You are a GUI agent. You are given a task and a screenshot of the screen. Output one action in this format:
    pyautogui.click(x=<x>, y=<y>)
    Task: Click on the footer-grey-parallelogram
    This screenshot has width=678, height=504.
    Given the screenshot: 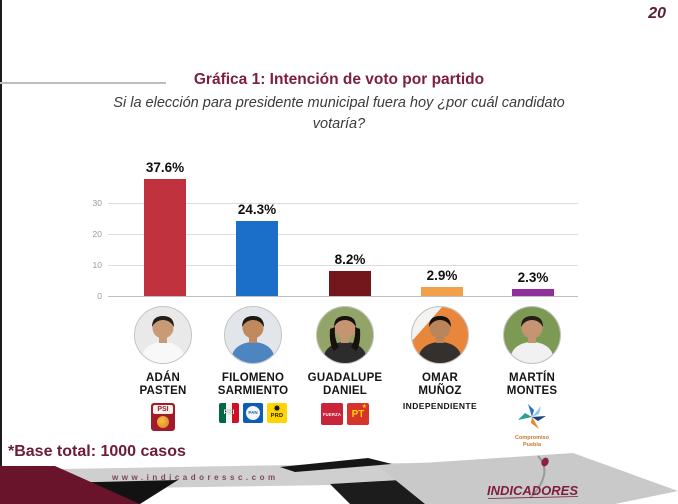 What is the action you would take?
    pyautogui.click(x=528, y=478)
    